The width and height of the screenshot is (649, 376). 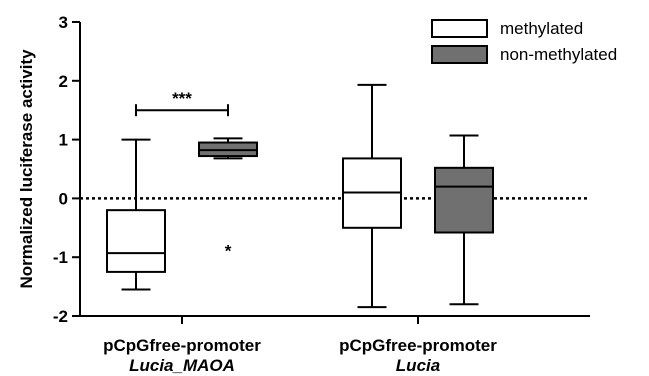 I want to click on box-non-methylated-0: *, so click(x=228, y=199).